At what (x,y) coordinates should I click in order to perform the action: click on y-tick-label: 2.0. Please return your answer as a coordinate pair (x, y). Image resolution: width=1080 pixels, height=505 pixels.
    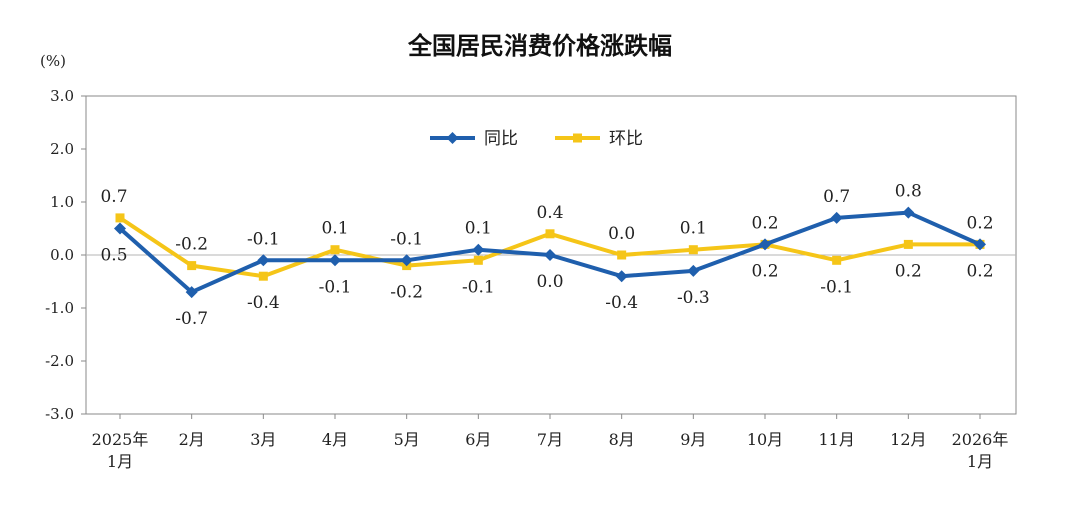
    Looking at the image, I should click on (62, 149).